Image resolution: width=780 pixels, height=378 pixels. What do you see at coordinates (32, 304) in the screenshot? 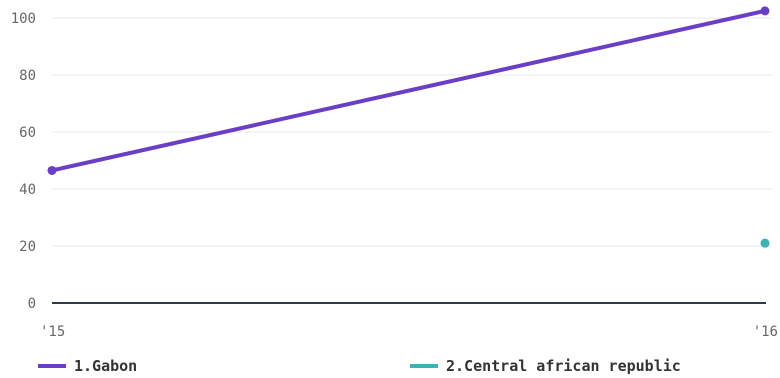
I see `y-tick-label: 0` at bounding box center [32, 304].